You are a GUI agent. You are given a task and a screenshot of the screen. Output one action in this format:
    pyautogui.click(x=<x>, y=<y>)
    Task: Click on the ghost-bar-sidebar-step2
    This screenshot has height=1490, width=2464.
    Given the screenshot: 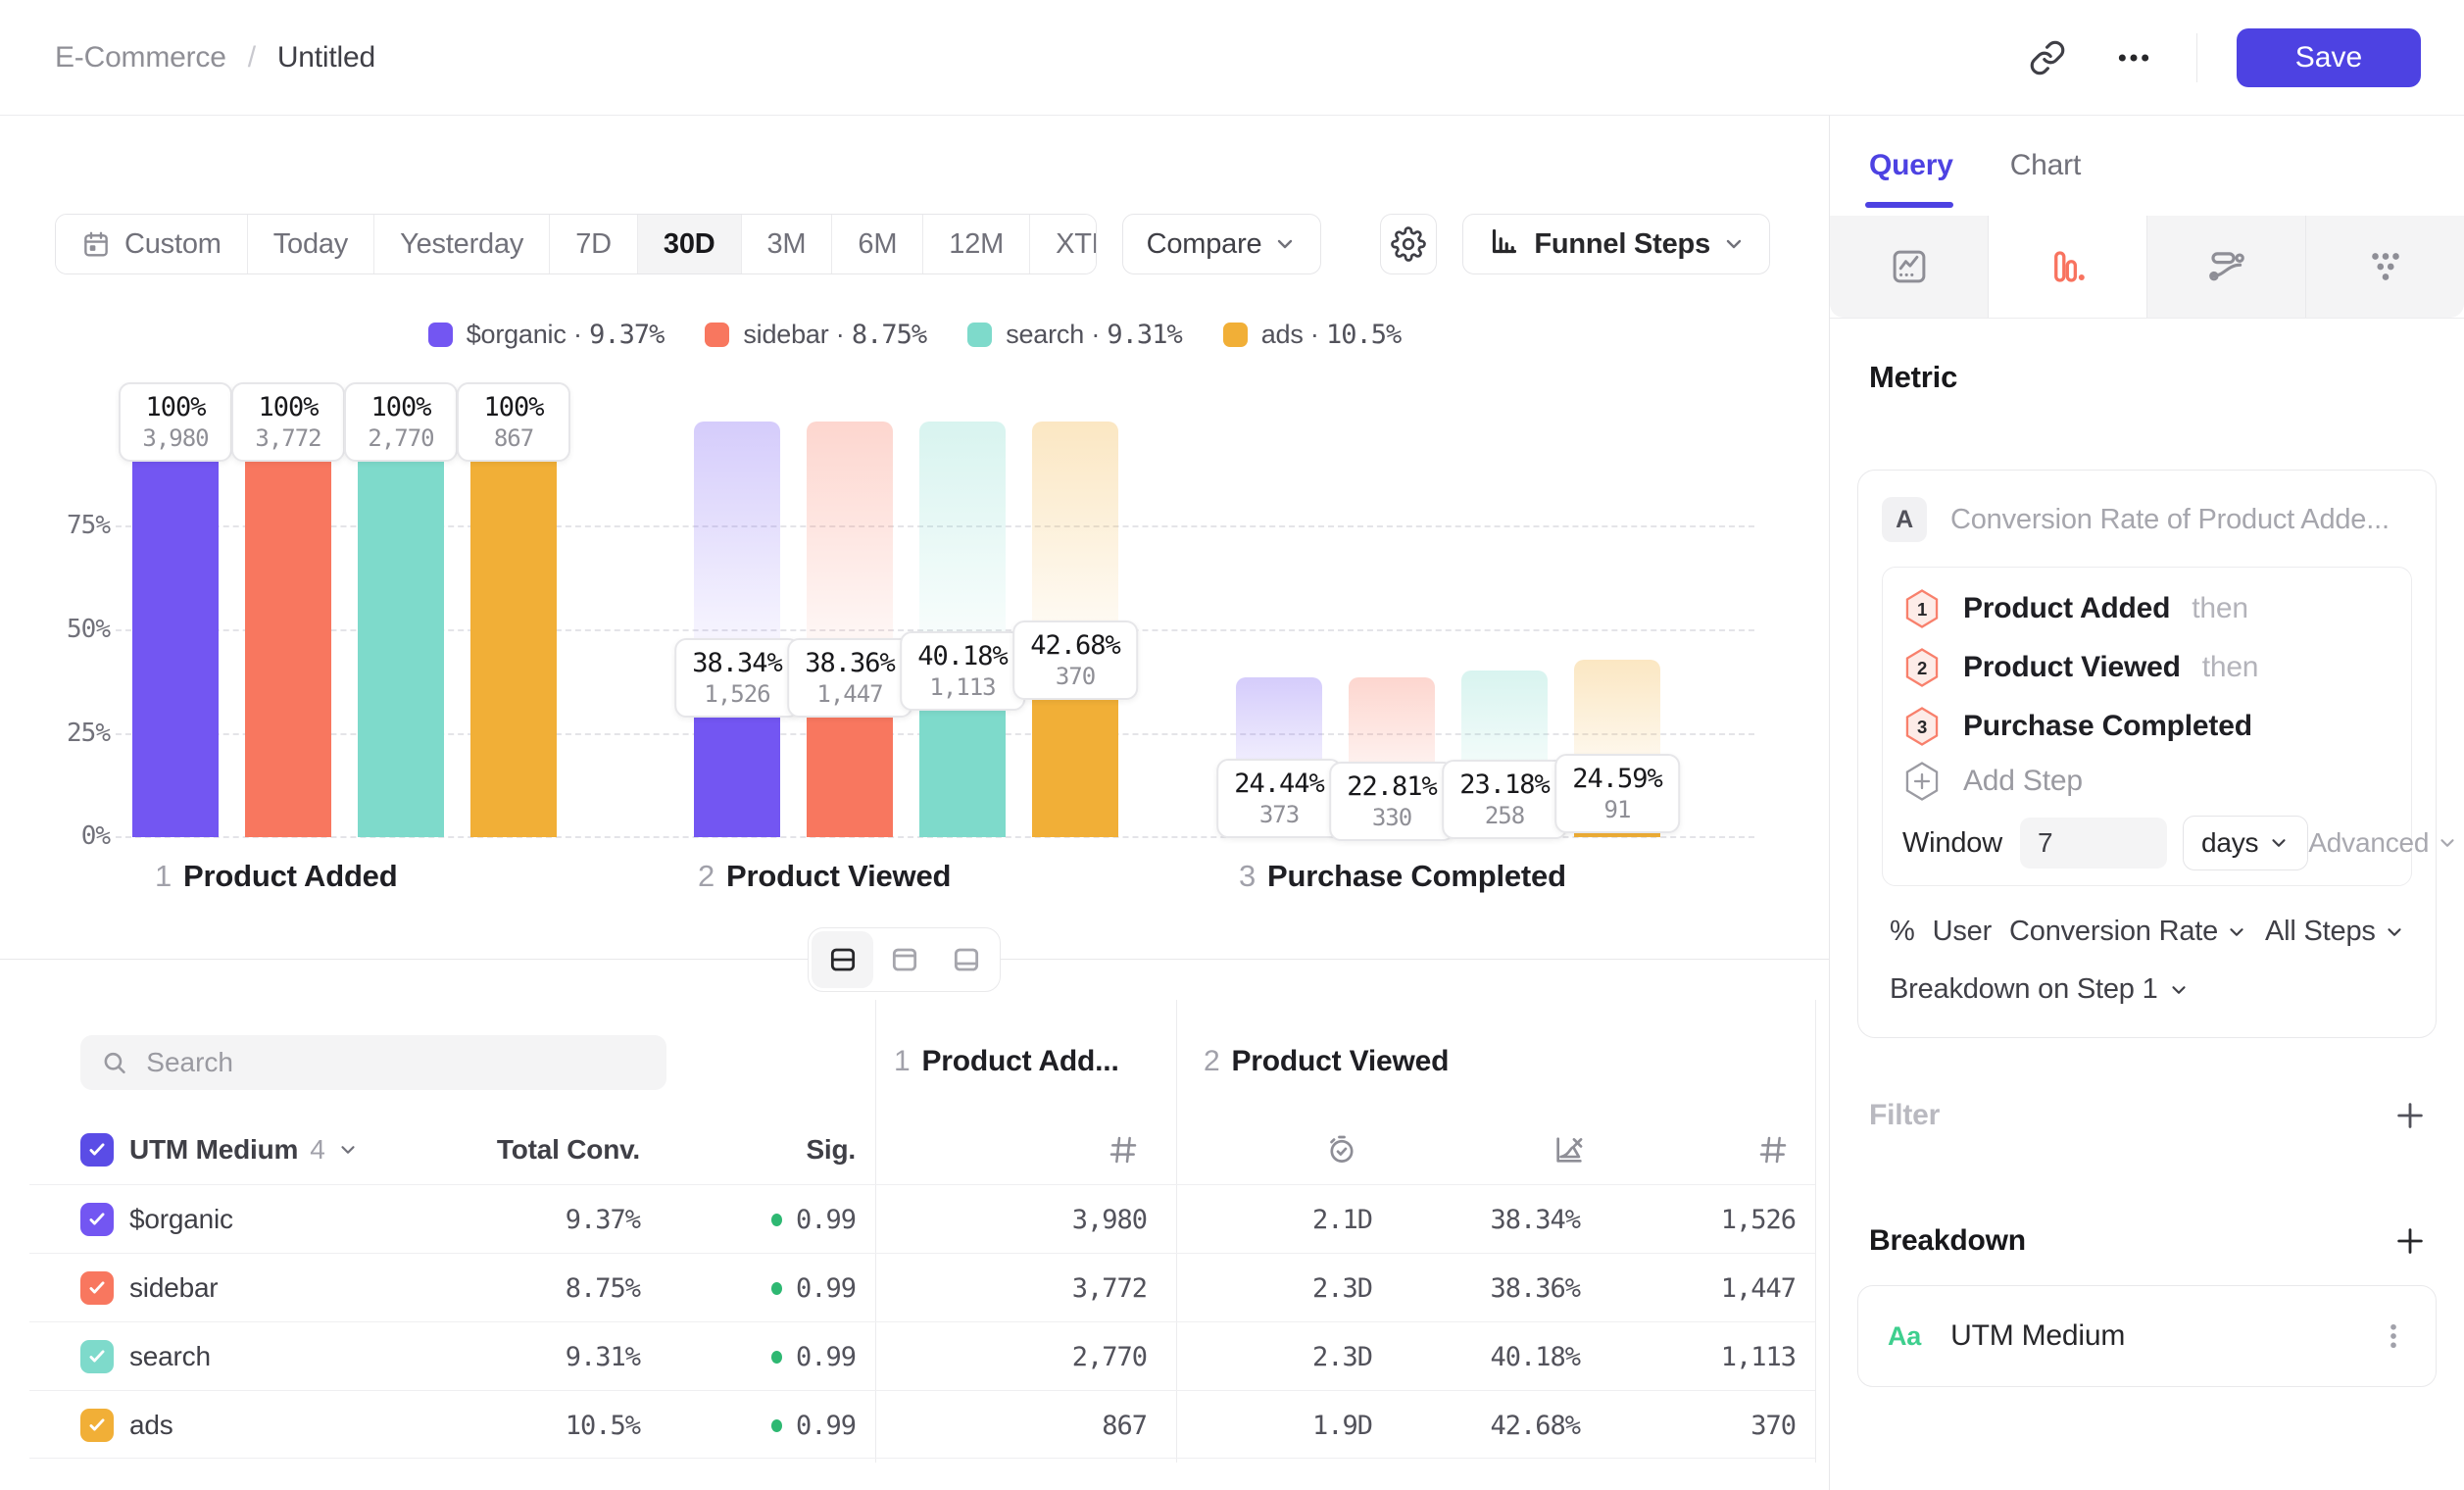 What is the action you would take?
    pyautogui.click(x=850, y=550)
    